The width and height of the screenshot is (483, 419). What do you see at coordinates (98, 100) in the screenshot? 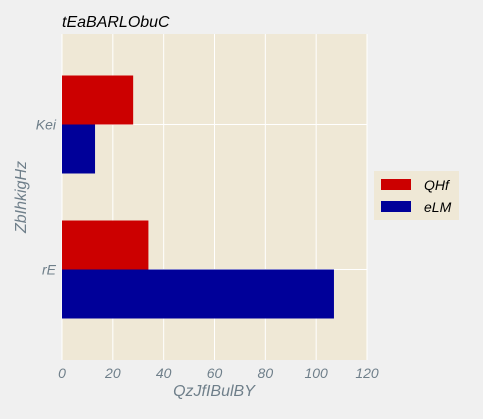
I see `bar-qhf-kei` at bounding box center [98, 100].